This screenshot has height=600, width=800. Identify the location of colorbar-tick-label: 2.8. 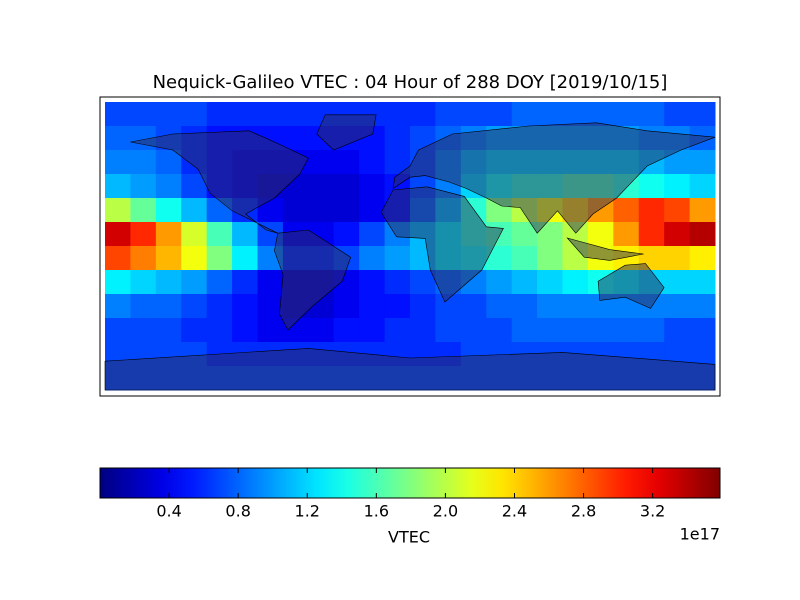
(583, 511).